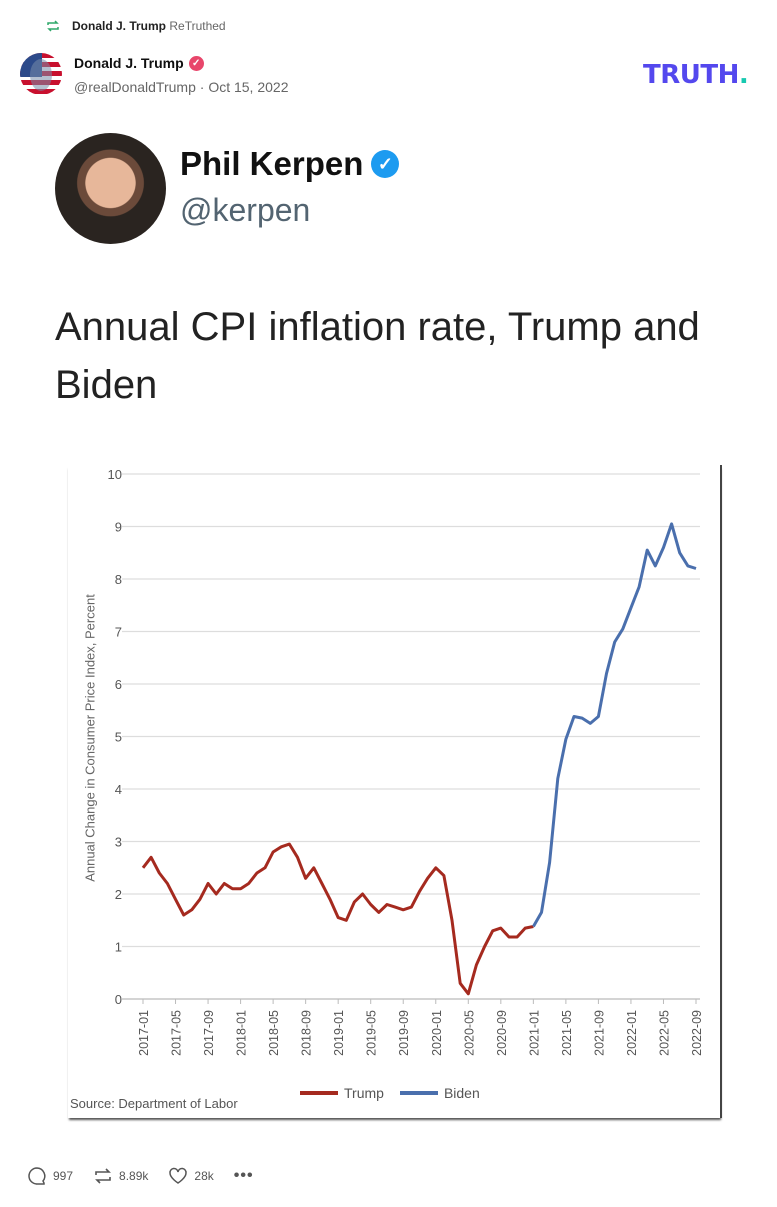  I want to click on x-tick-label: 2020-05, so click(469, 1033).